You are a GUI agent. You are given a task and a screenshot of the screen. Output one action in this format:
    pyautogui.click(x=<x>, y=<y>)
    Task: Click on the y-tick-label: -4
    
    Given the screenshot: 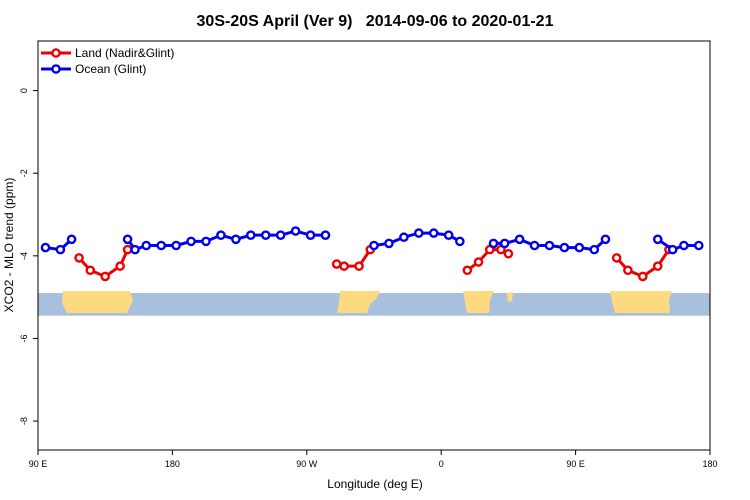 What is the action you would take?
    pyautogui.click(x=24, y=256)
    